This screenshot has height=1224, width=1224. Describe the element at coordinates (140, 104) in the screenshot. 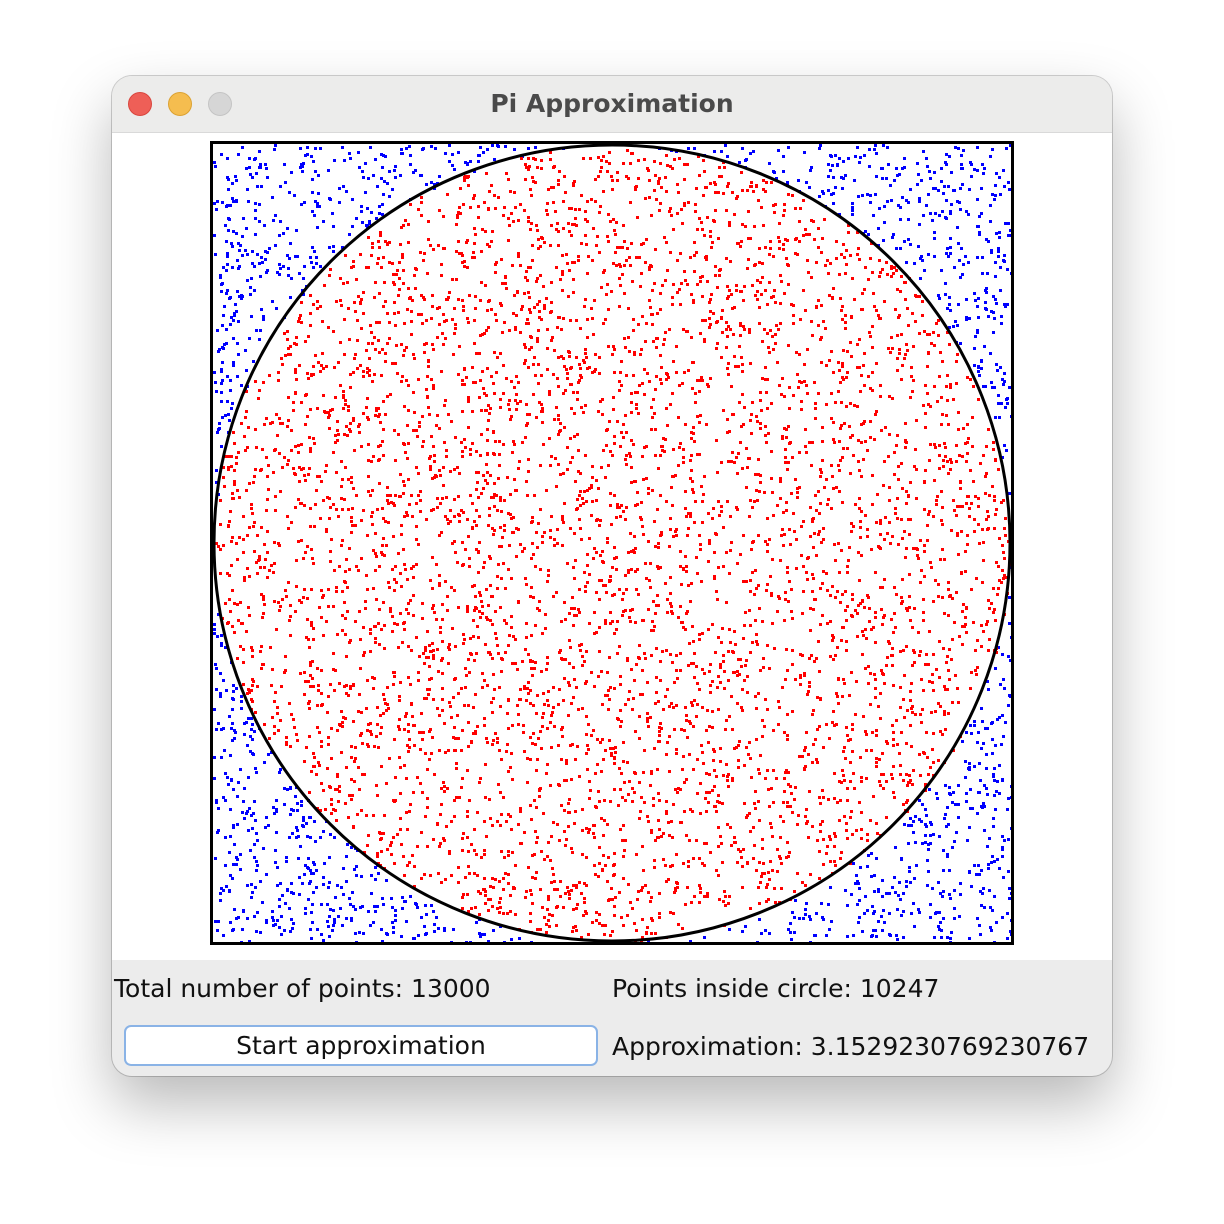

I see `close-icon` at that location.